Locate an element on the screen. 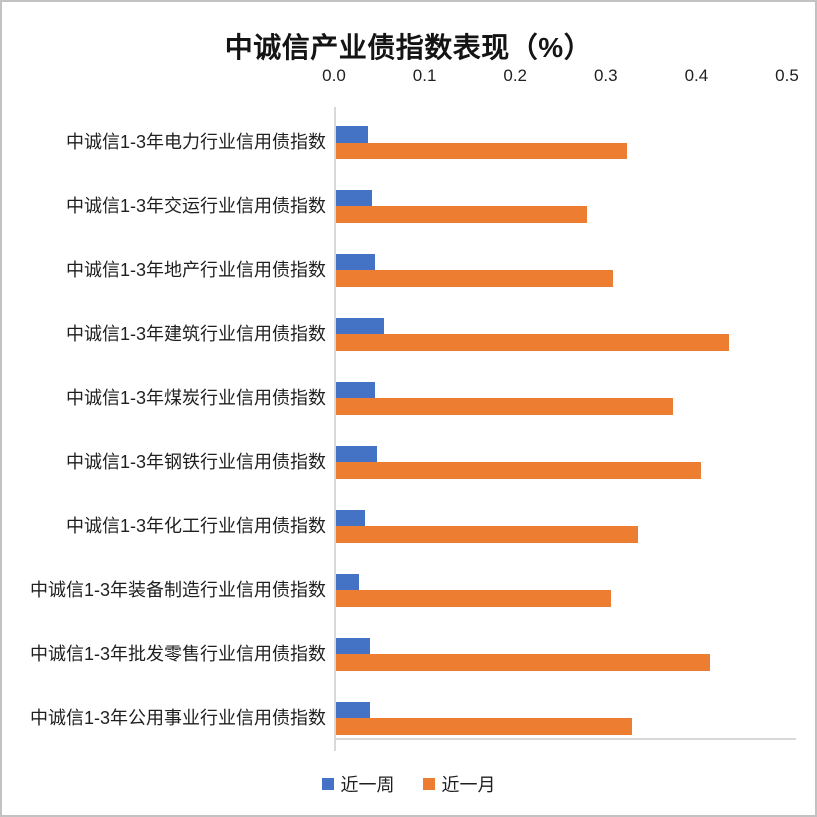  category-label: 中诚信1-3年电力行业信用债指数 is located at coordinates (195, 142).